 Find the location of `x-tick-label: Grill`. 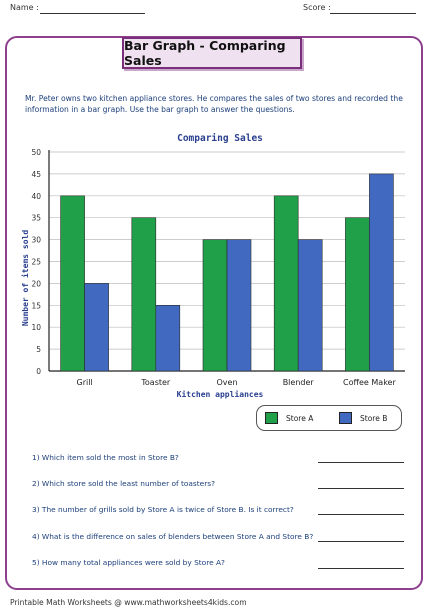

x-tick-label: Grill is located at coordinates (85, 382).